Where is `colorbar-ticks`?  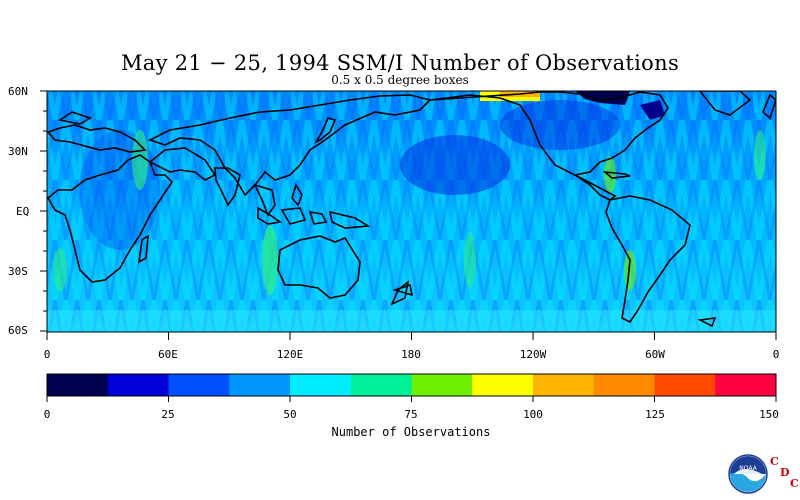 colorbar-ticks is located at coordinates (411, 399).